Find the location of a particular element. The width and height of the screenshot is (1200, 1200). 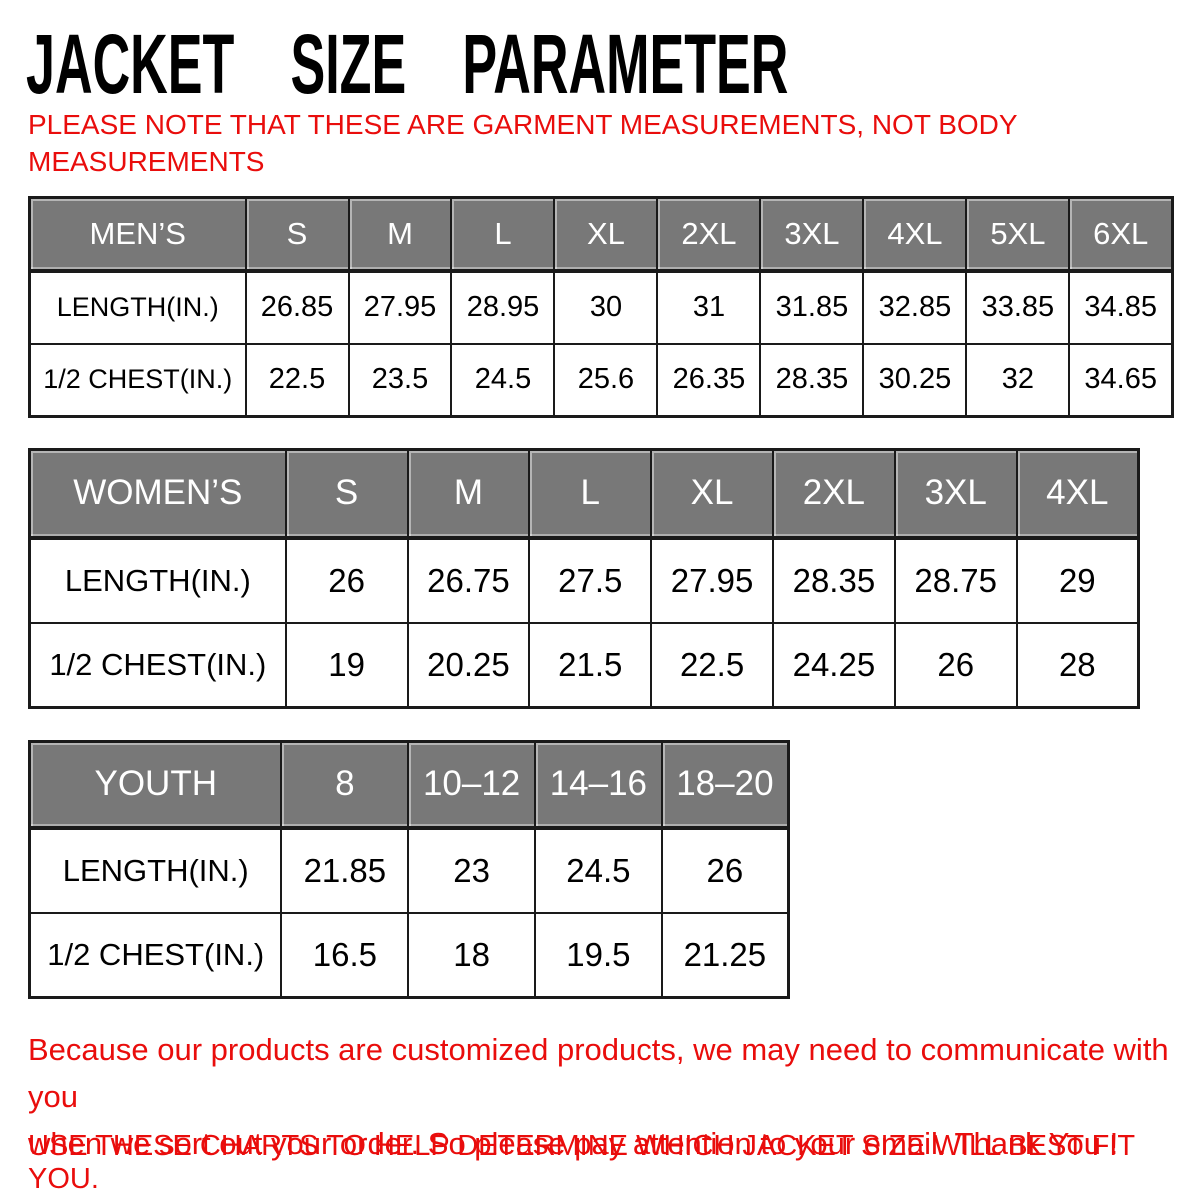

measurement-row: 1/2 CHEST(IN.) 16.5 18 19.5 21.25 is located at coordinates (409, 955).